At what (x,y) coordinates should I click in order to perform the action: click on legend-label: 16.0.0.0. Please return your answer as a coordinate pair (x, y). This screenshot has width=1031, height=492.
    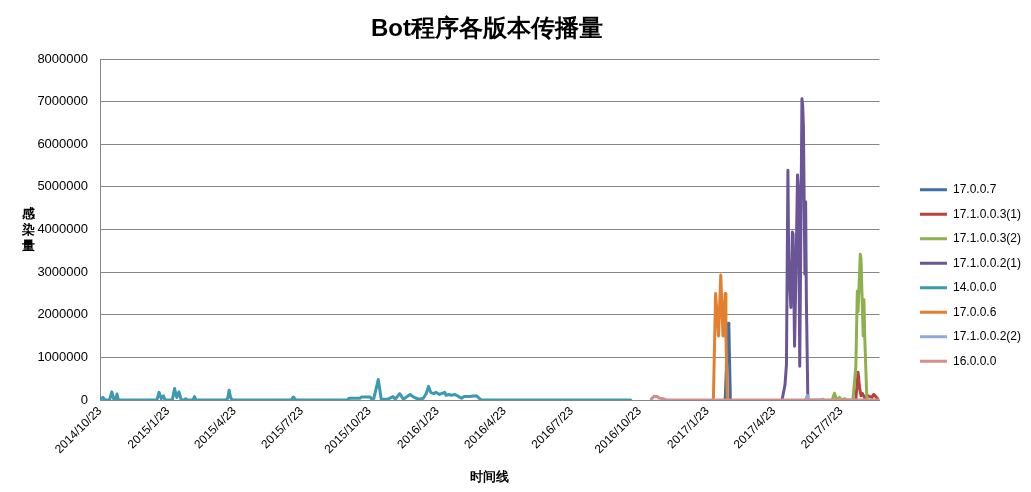
    Looking at the image, I should click on (974, 360).